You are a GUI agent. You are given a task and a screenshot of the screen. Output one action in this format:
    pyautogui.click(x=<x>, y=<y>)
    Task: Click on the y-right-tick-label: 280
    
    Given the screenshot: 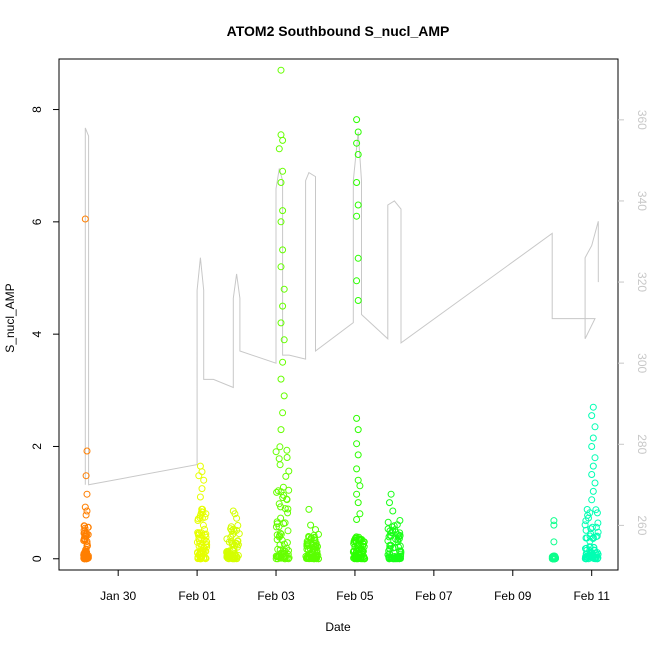 What is the action you would take?
    pyautogui.click(x=642, y=444)
    